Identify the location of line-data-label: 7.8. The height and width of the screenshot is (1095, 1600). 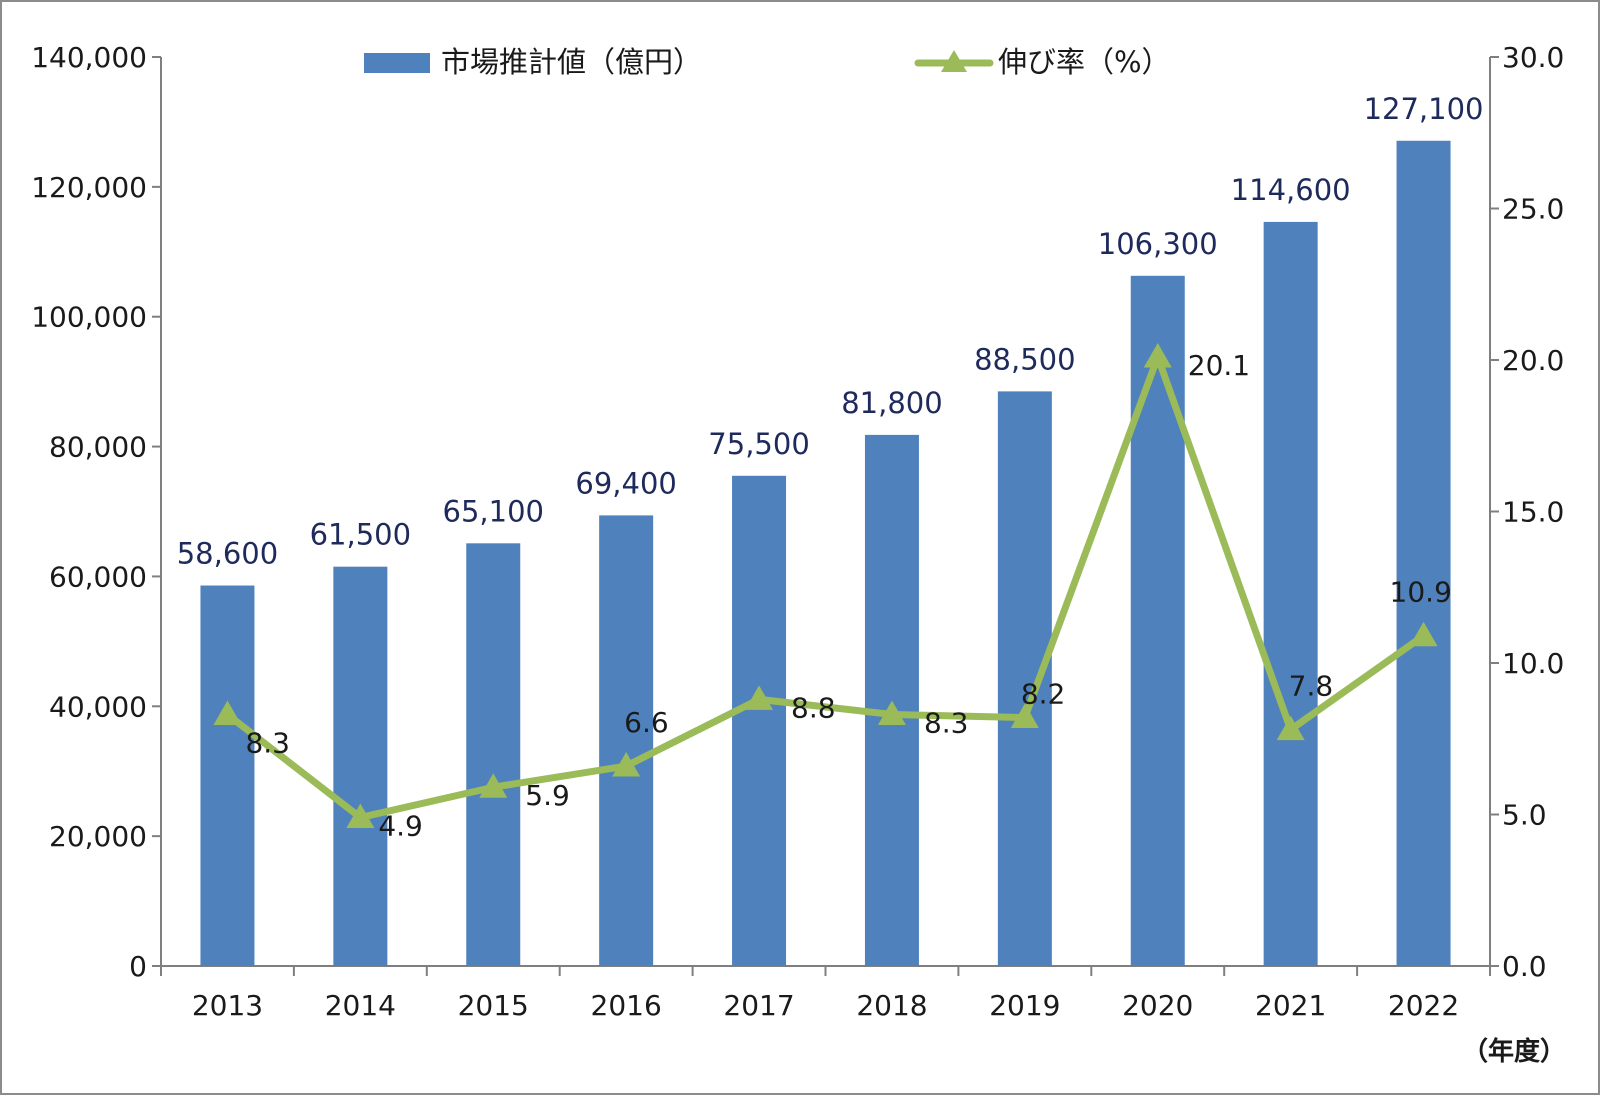
(1311, 686).